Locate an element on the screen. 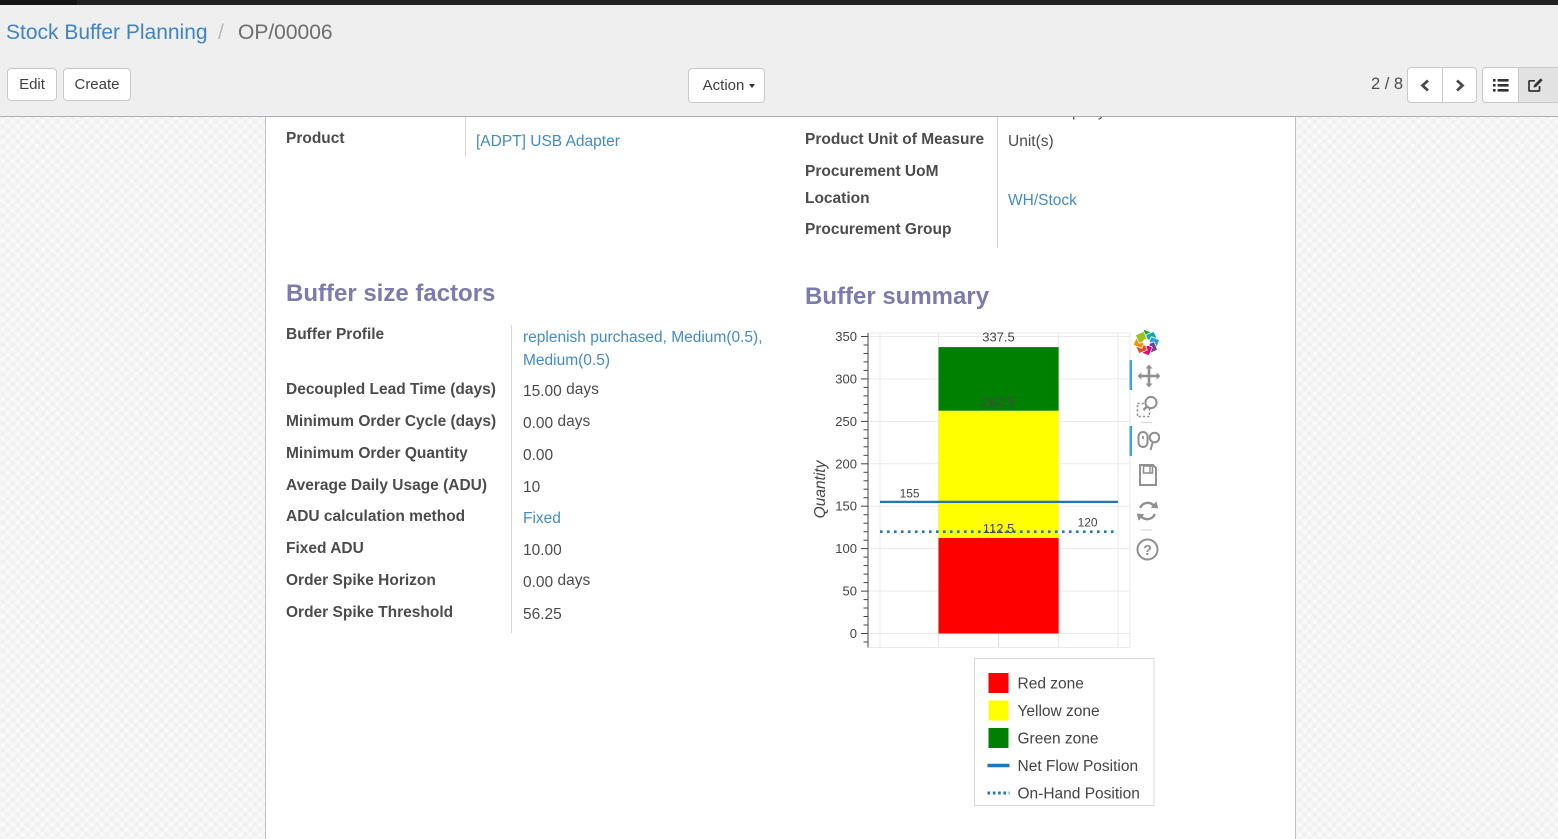  svg-text: 150 is located at coordinates (846, 506).